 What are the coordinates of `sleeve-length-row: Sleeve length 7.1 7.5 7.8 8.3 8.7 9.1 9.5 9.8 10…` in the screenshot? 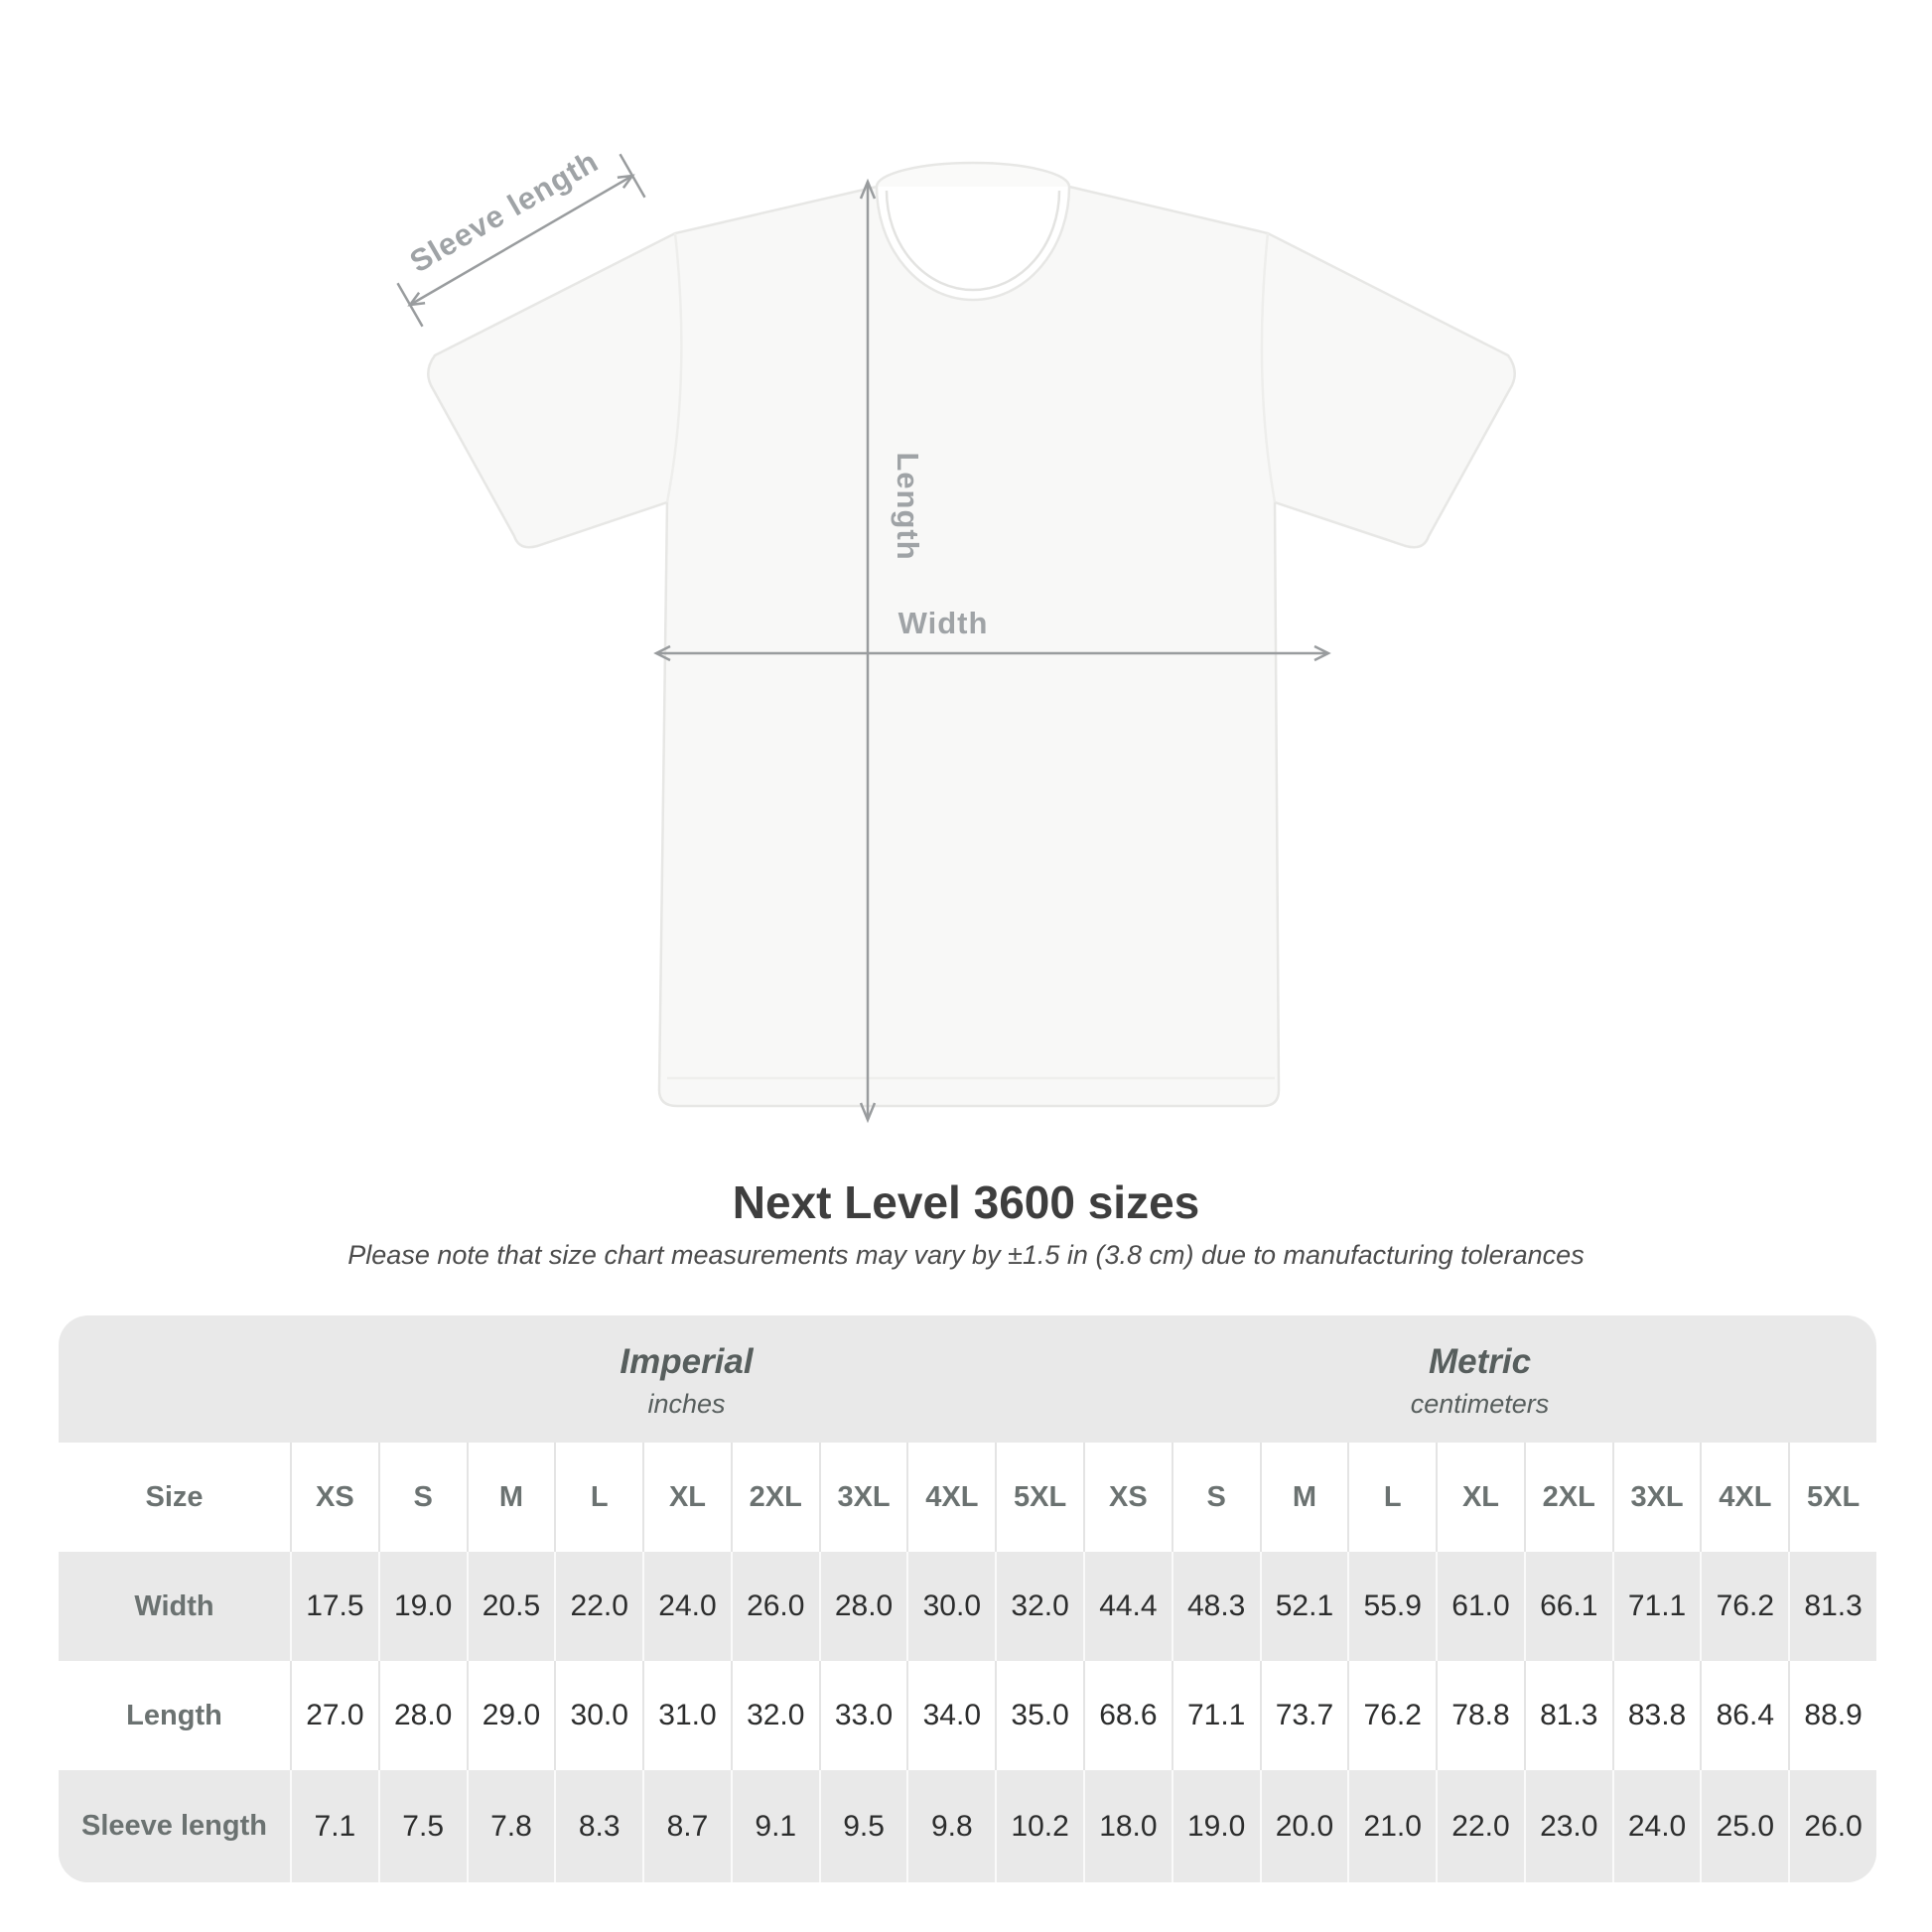 It's located at (967, 1826).